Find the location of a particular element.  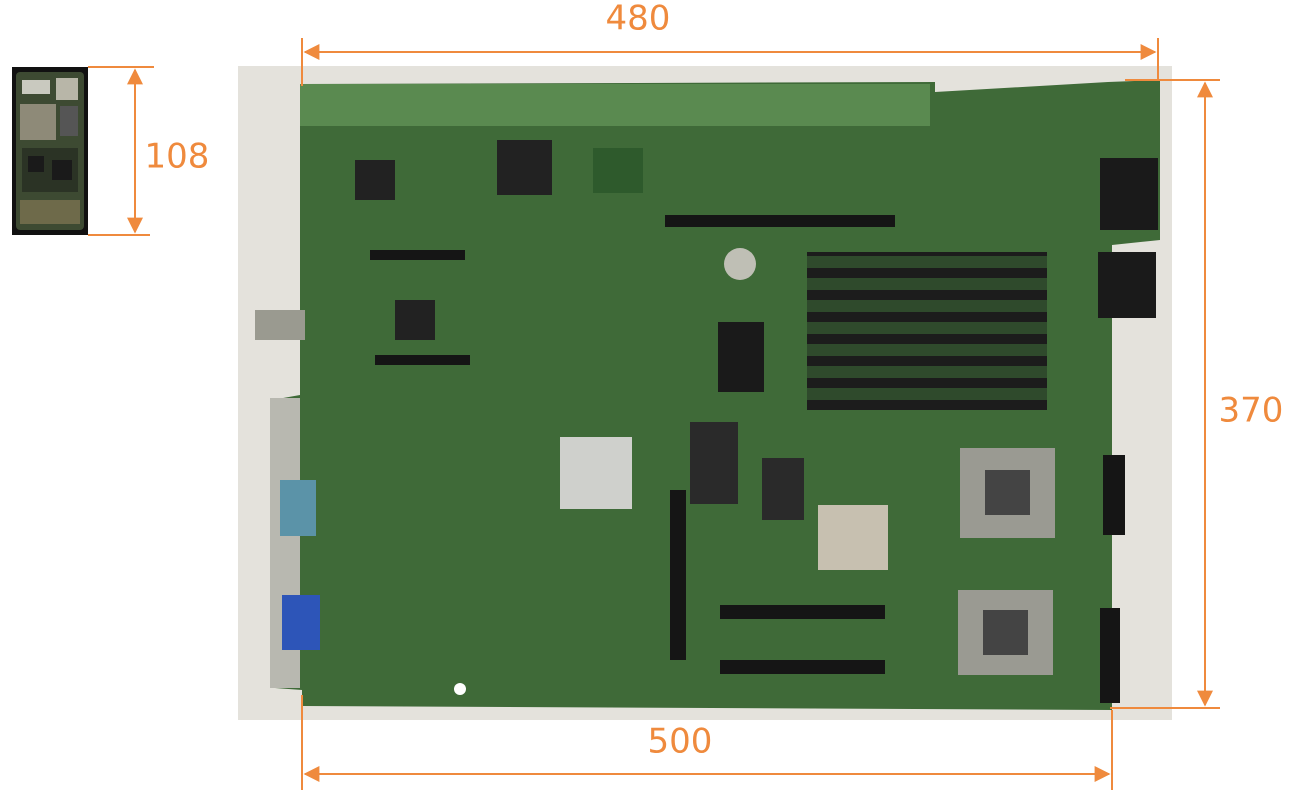

bottom-width-dimension: 500 is located at coordinates (707, 742).